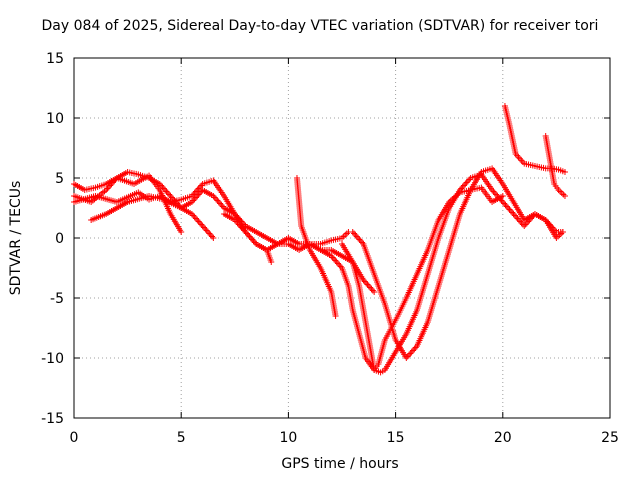 The image size is (640, 480). What do you see at coordinates (57, 299) in the screenshot?
I see `y-tick-label: -5` at bounding box center [57, 299].